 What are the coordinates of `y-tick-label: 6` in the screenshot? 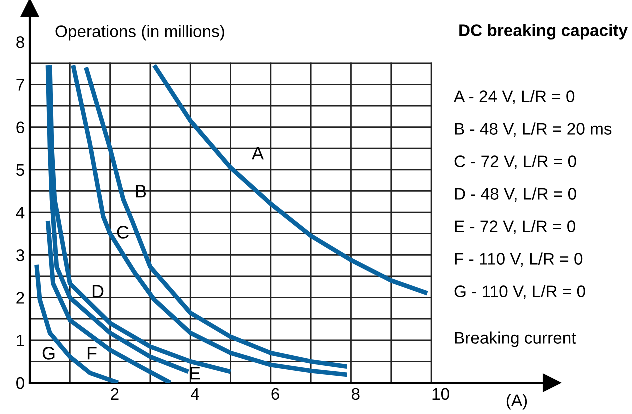 It's located at (20, 128).